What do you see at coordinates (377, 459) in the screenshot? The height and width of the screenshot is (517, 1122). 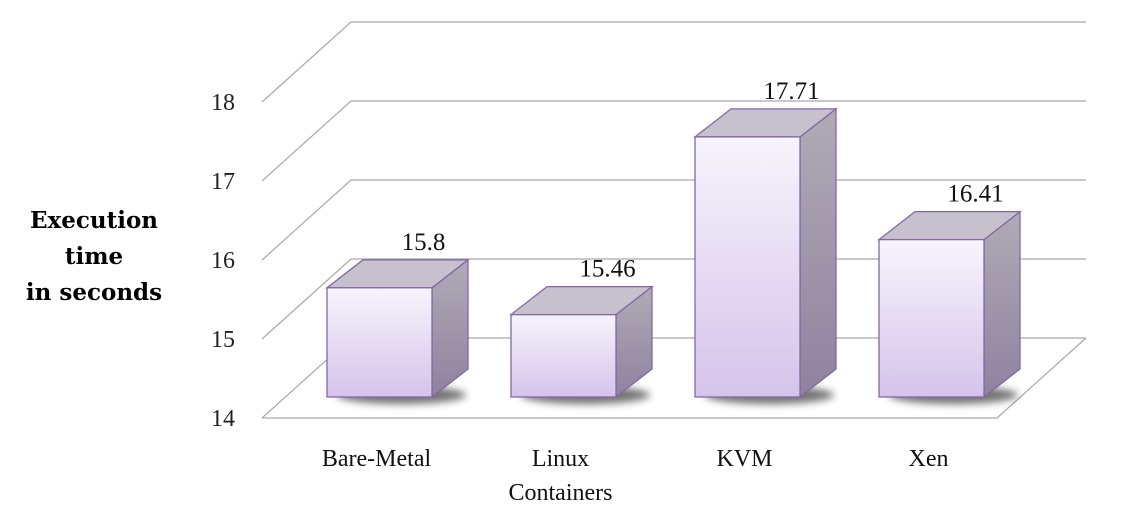 I see `x-category-label: Bare-Metal` at bounding box center [377, 459].